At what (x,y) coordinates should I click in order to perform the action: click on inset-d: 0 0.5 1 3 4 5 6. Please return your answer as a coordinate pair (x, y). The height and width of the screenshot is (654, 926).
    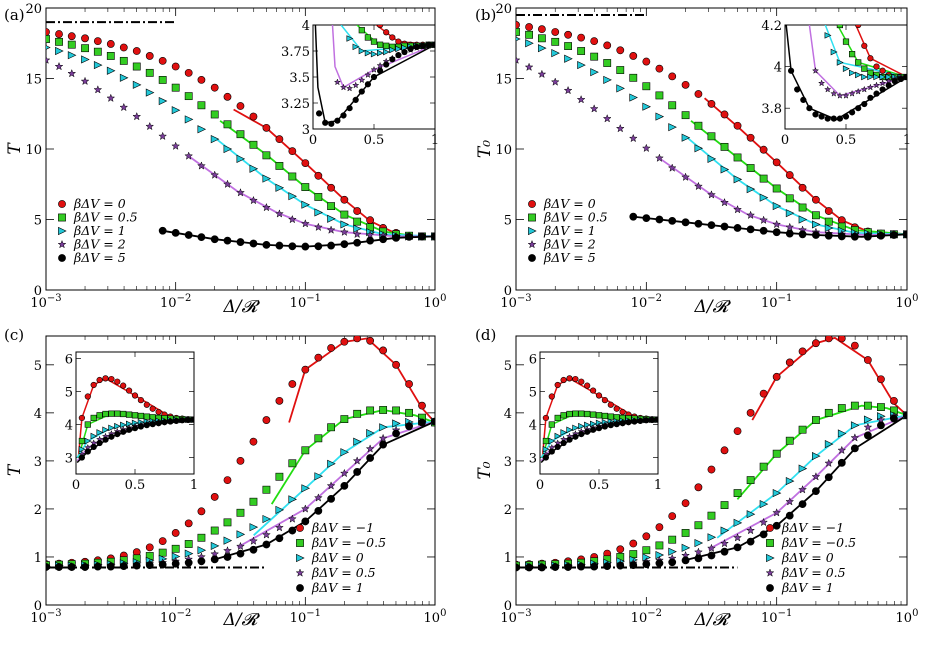
    Looking at the image, I should click on (595, 422).